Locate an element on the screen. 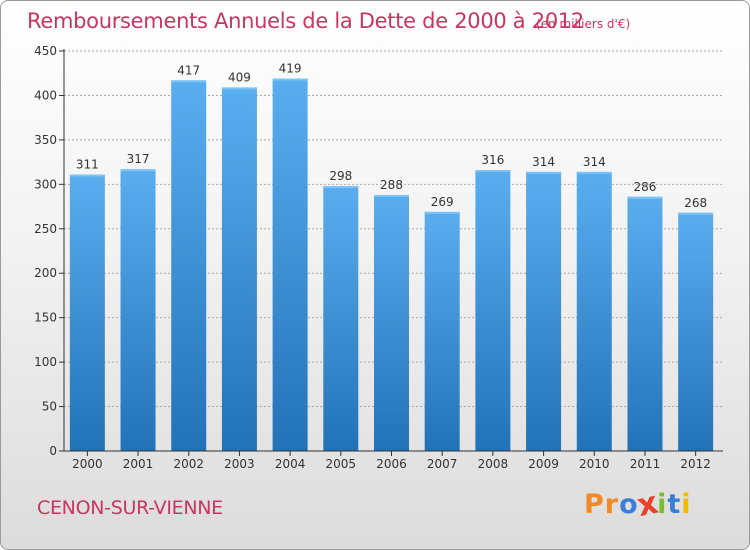 This screenshot has width=750, height=550. y-tick-label: 100 is located at coordinates (45, 362).